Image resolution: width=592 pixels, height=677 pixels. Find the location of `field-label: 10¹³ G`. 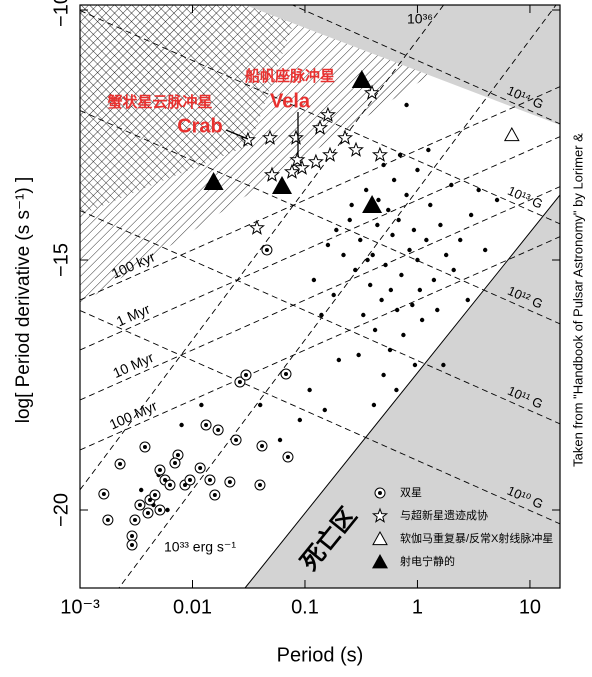

field-label: 10¹³ G is located at coordinates (525, 197).